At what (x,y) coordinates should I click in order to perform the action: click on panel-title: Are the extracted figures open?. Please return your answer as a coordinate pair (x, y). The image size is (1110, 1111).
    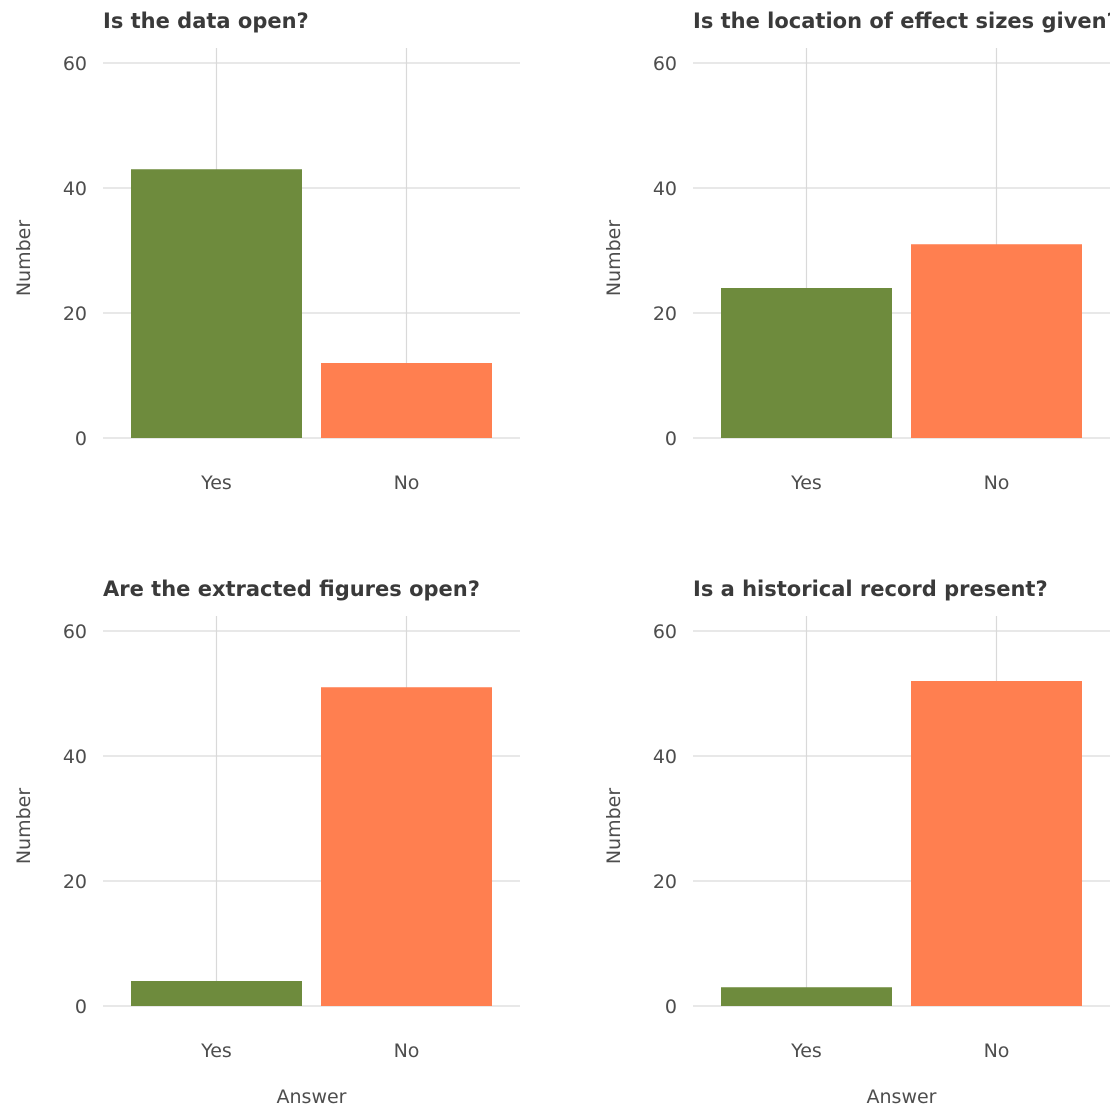
    Looking at the image, I should click on (291, 589).